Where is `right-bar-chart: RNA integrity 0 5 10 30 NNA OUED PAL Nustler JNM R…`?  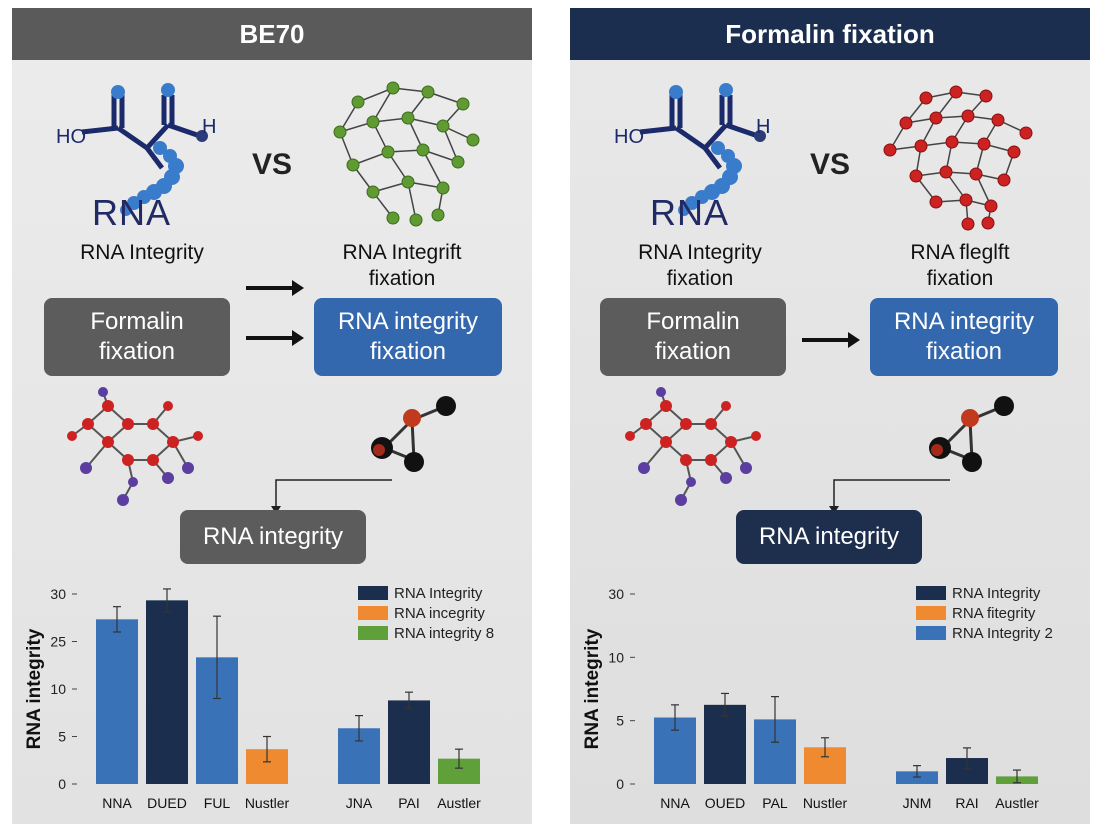
right-bar-chart: RNA integrity 0 5 10 30 NNA OUED PAL Nustler JNM R… is located at coordinates (830, 698).